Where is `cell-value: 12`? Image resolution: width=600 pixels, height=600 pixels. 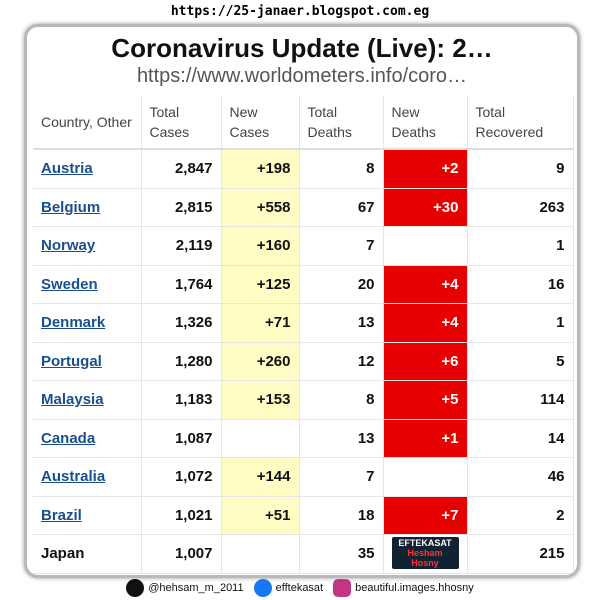 cell-value: 12 is located at coordinates (366, 361).